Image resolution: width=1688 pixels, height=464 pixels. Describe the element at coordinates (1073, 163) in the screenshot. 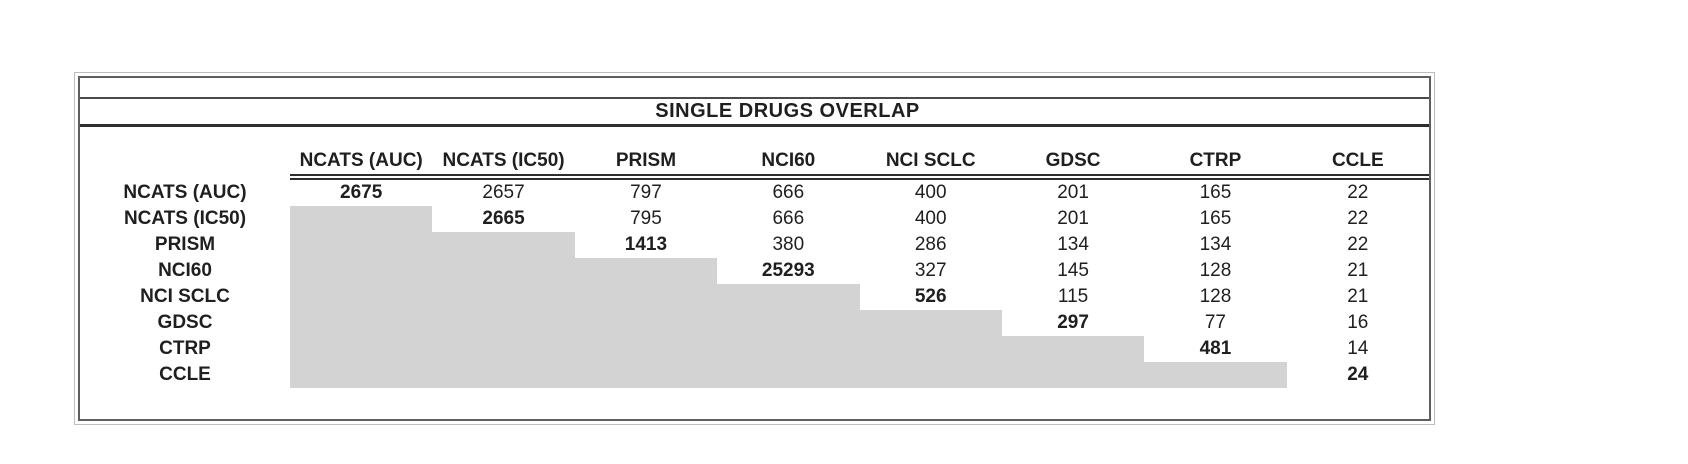

I see `column-header-5: GDSC` at that location.